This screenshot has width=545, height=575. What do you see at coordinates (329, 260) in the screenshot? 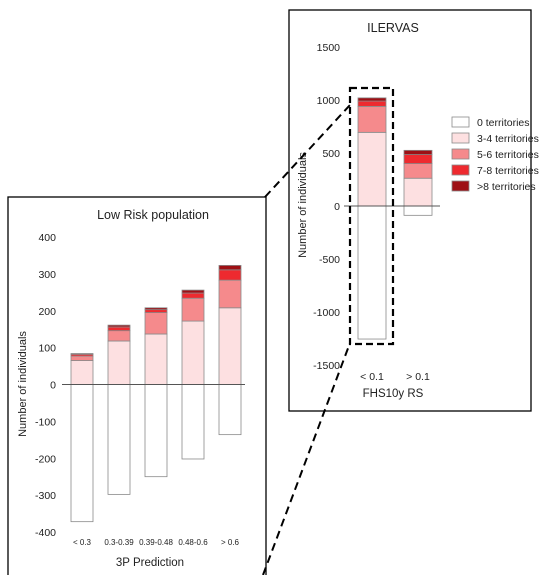
I see `ilervas-y-tick-label: -500` at bounding box center [329, 260].